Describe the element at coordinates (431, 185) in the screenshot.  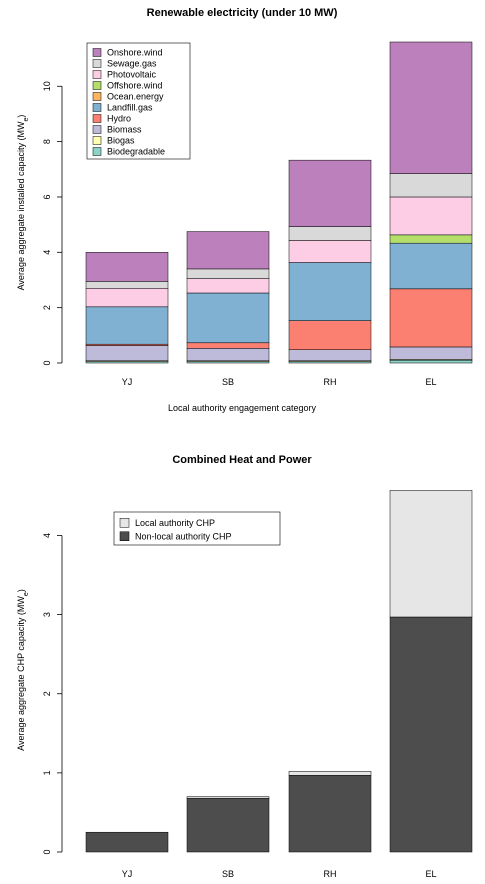
I see `bar-el-sewage-gas` at that location.